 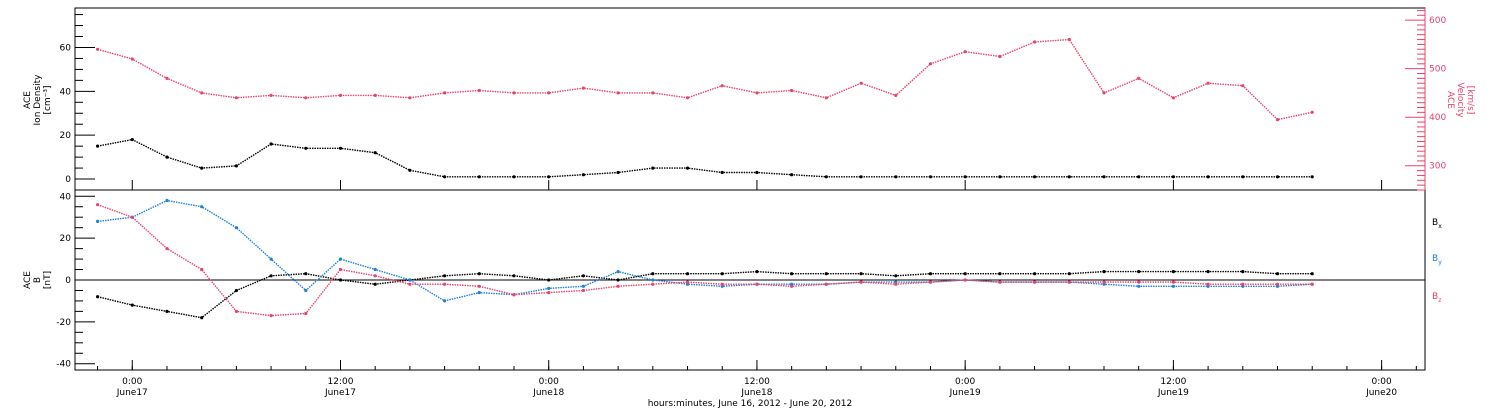 I want to click on top-right-axis-label-1: ACE, so click(x=1450, y=100).